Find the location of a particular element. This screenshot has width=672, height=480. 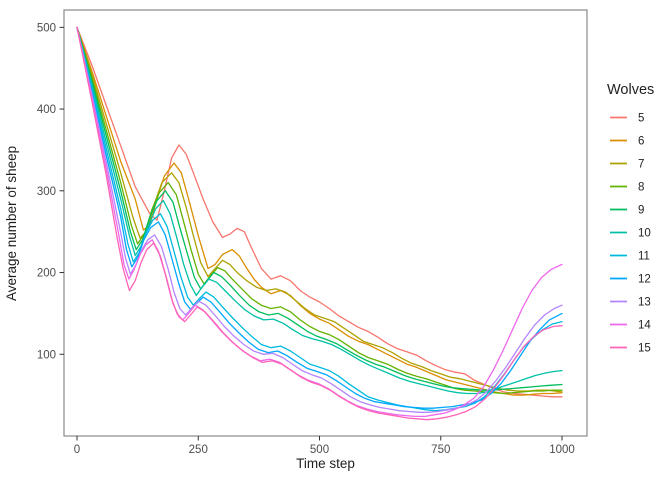

legend-label-15: 15 is located at coordinates (644, 349).